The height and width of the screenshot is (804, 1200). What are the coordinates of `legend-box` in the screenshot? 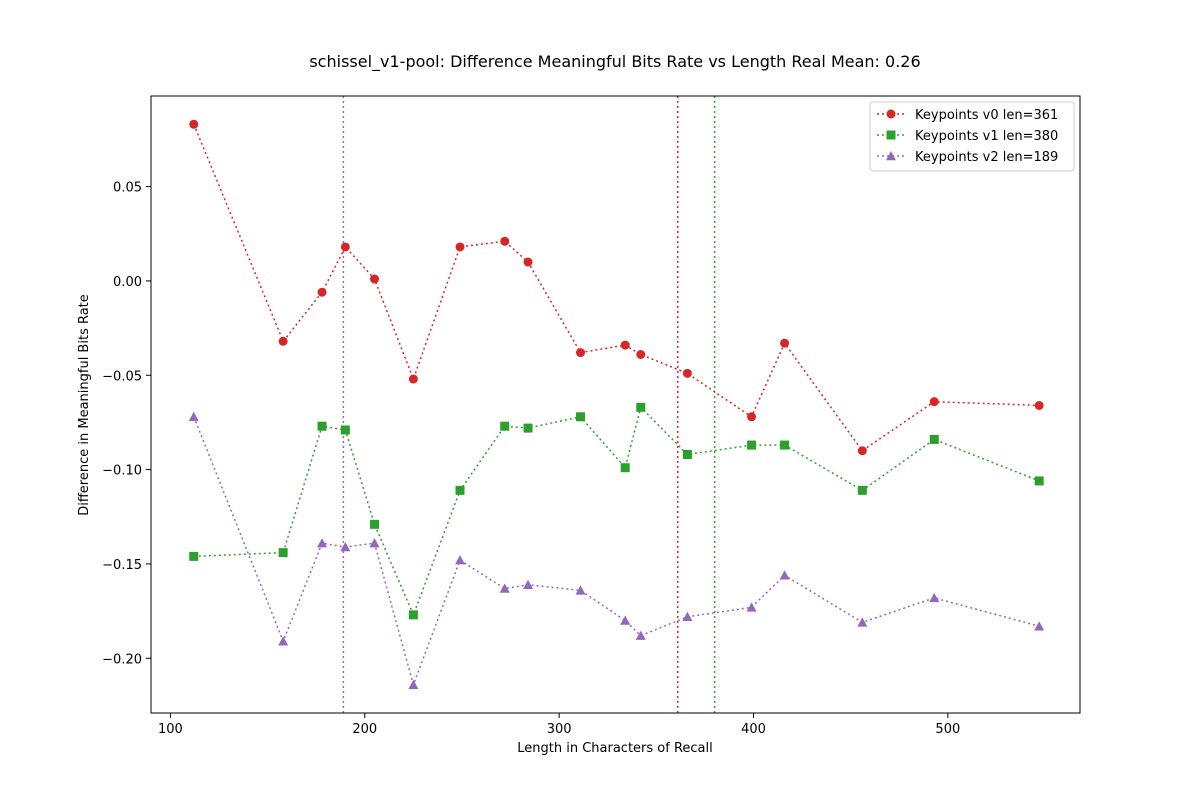 It's located at (972, 136).